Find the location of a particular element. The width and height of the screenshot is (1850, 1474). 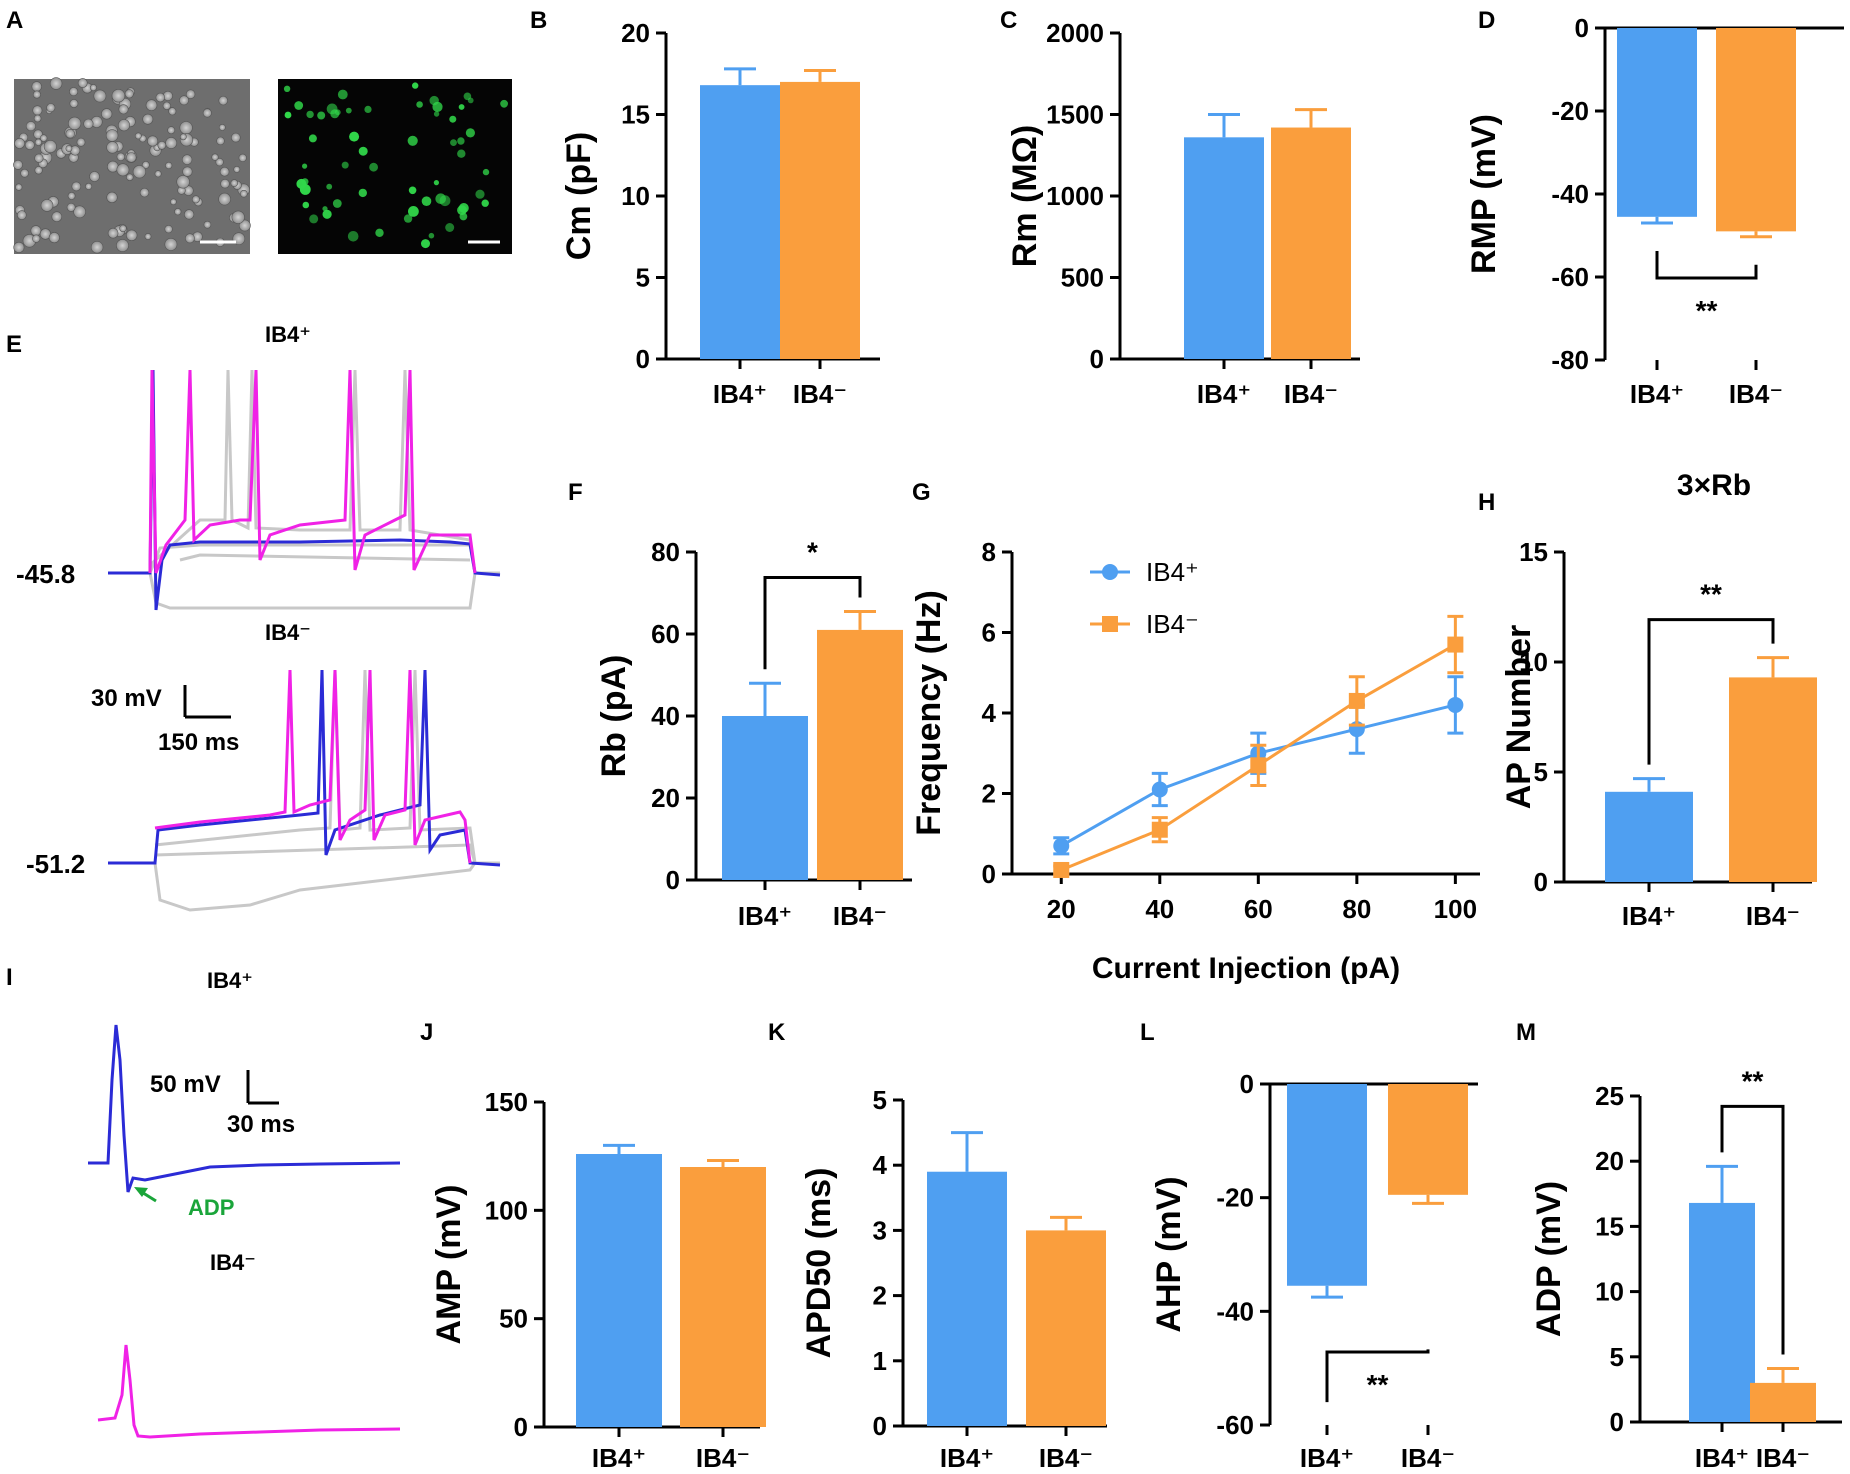

trace-e-pos-blue is located at coordinates (304, 490).